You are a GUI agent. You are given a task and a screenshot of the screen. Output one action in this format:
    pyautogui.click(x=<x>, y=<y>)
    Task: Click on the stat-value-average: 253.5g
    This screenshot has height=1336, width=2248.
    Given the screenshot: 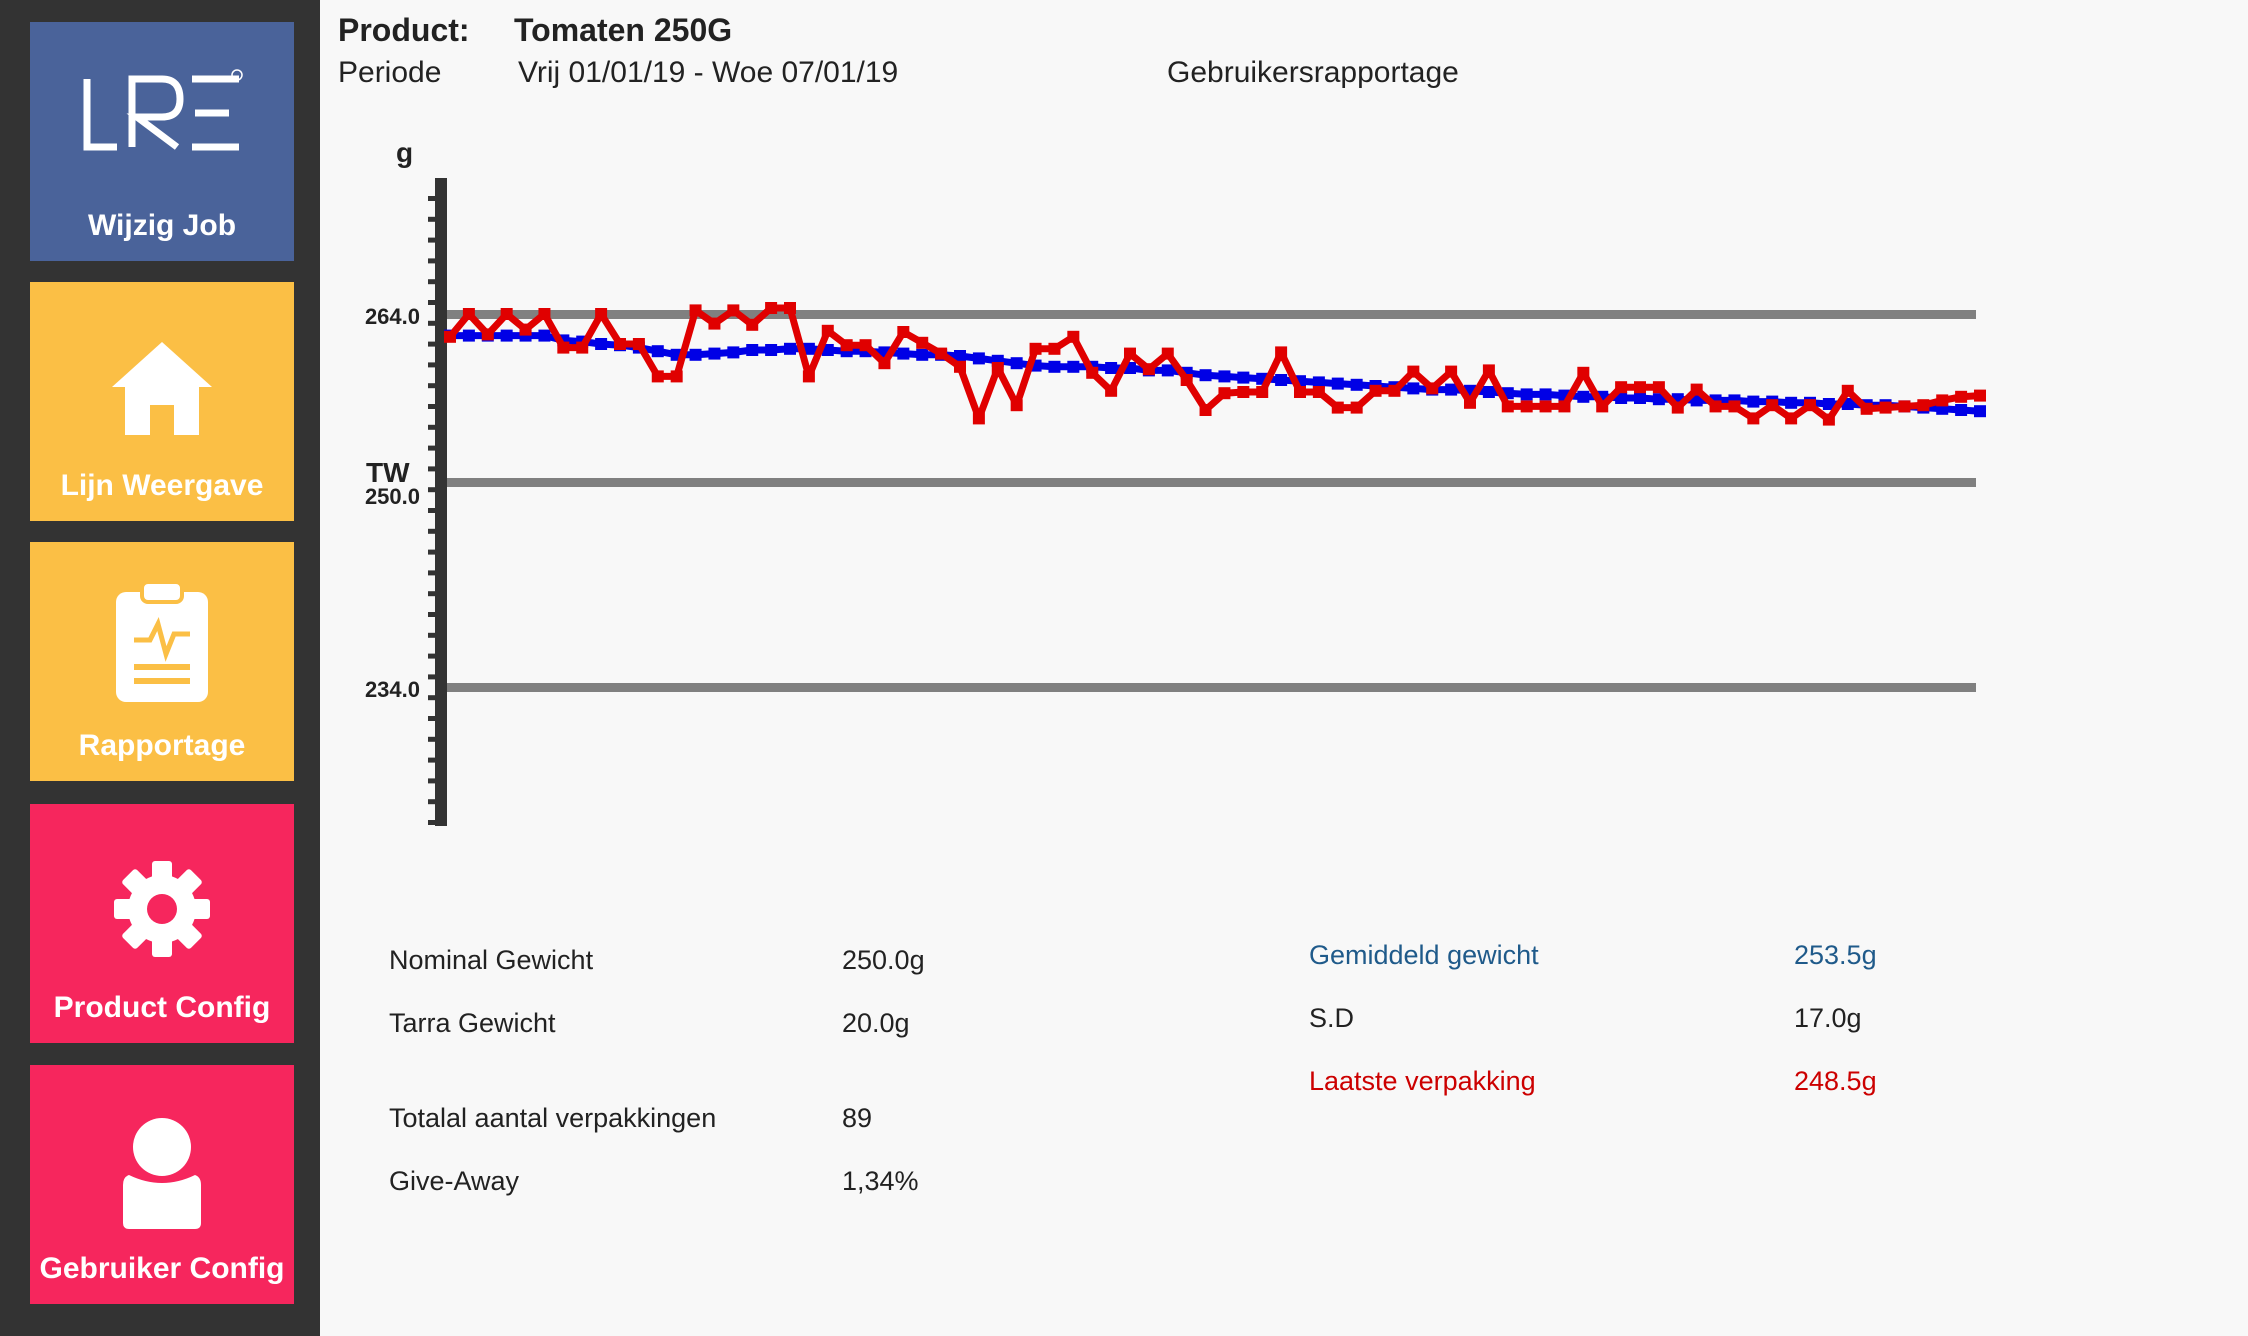 What is the action you would take?
    pyautogui.click(x=1835, y=955)
    